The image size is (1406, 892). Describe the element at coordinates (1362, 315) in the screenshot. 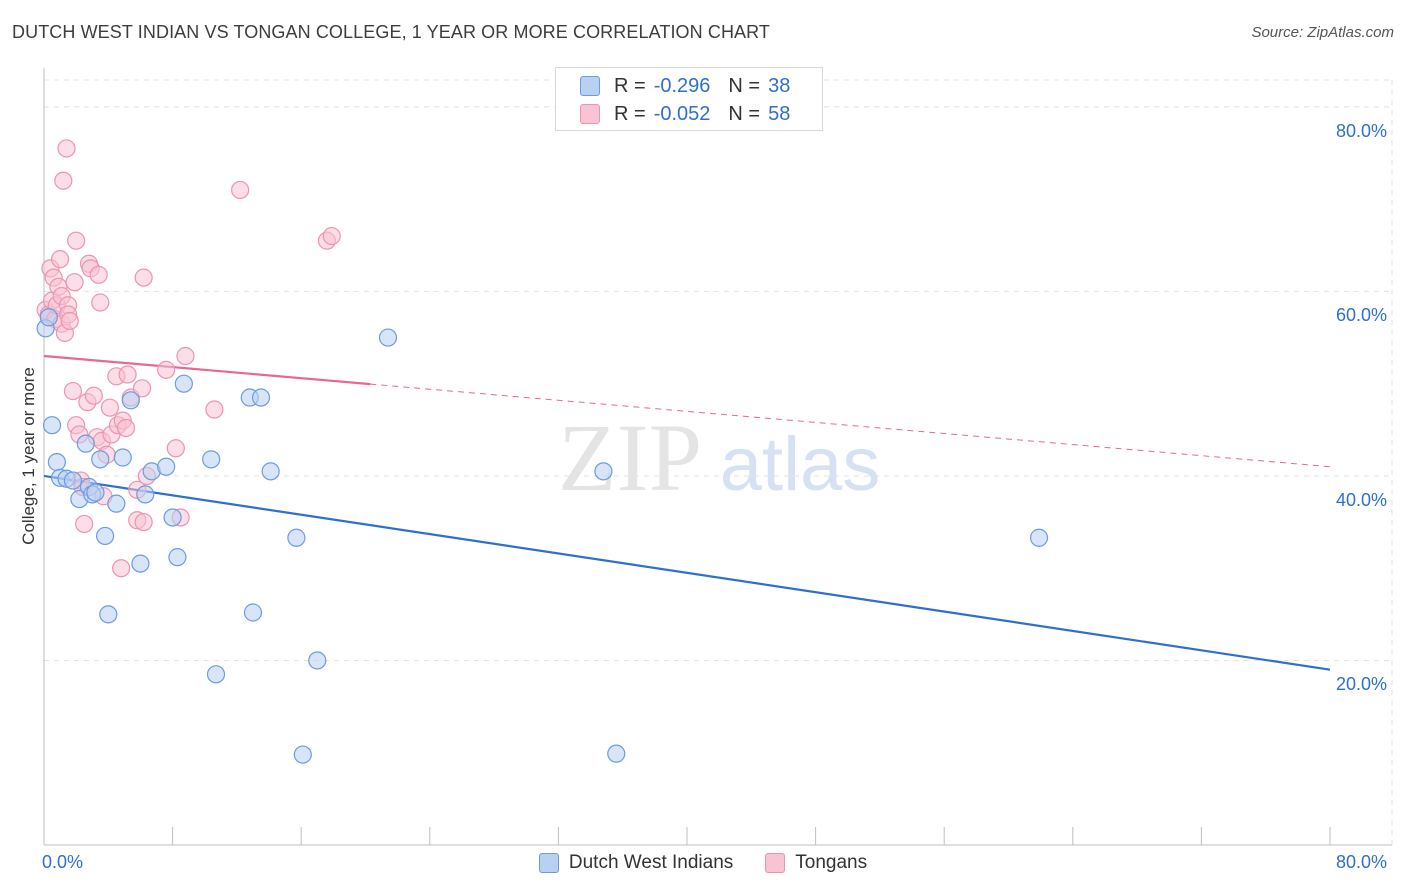

I see `y-tick-label: 60.0%` at that location.